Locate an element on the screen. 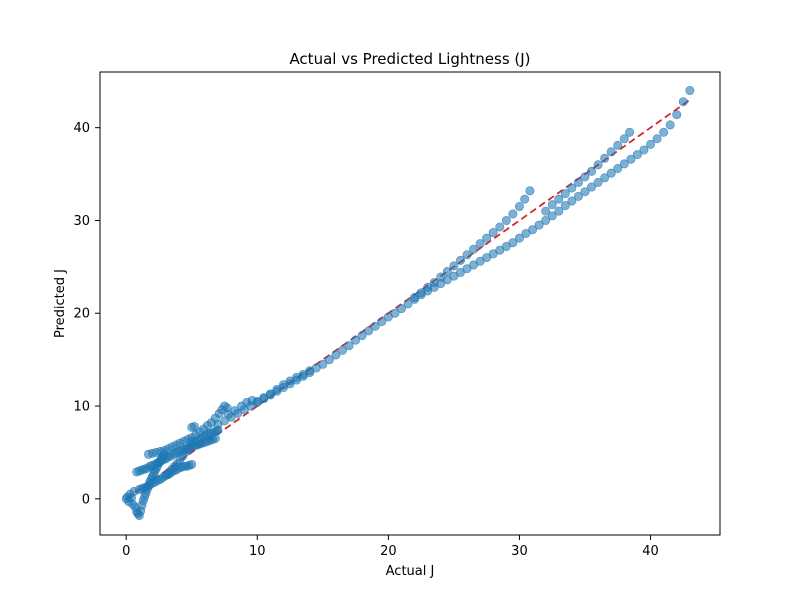  x-axis-ticks: 0 10 20 30 40 is located at coordinates (390, 547).